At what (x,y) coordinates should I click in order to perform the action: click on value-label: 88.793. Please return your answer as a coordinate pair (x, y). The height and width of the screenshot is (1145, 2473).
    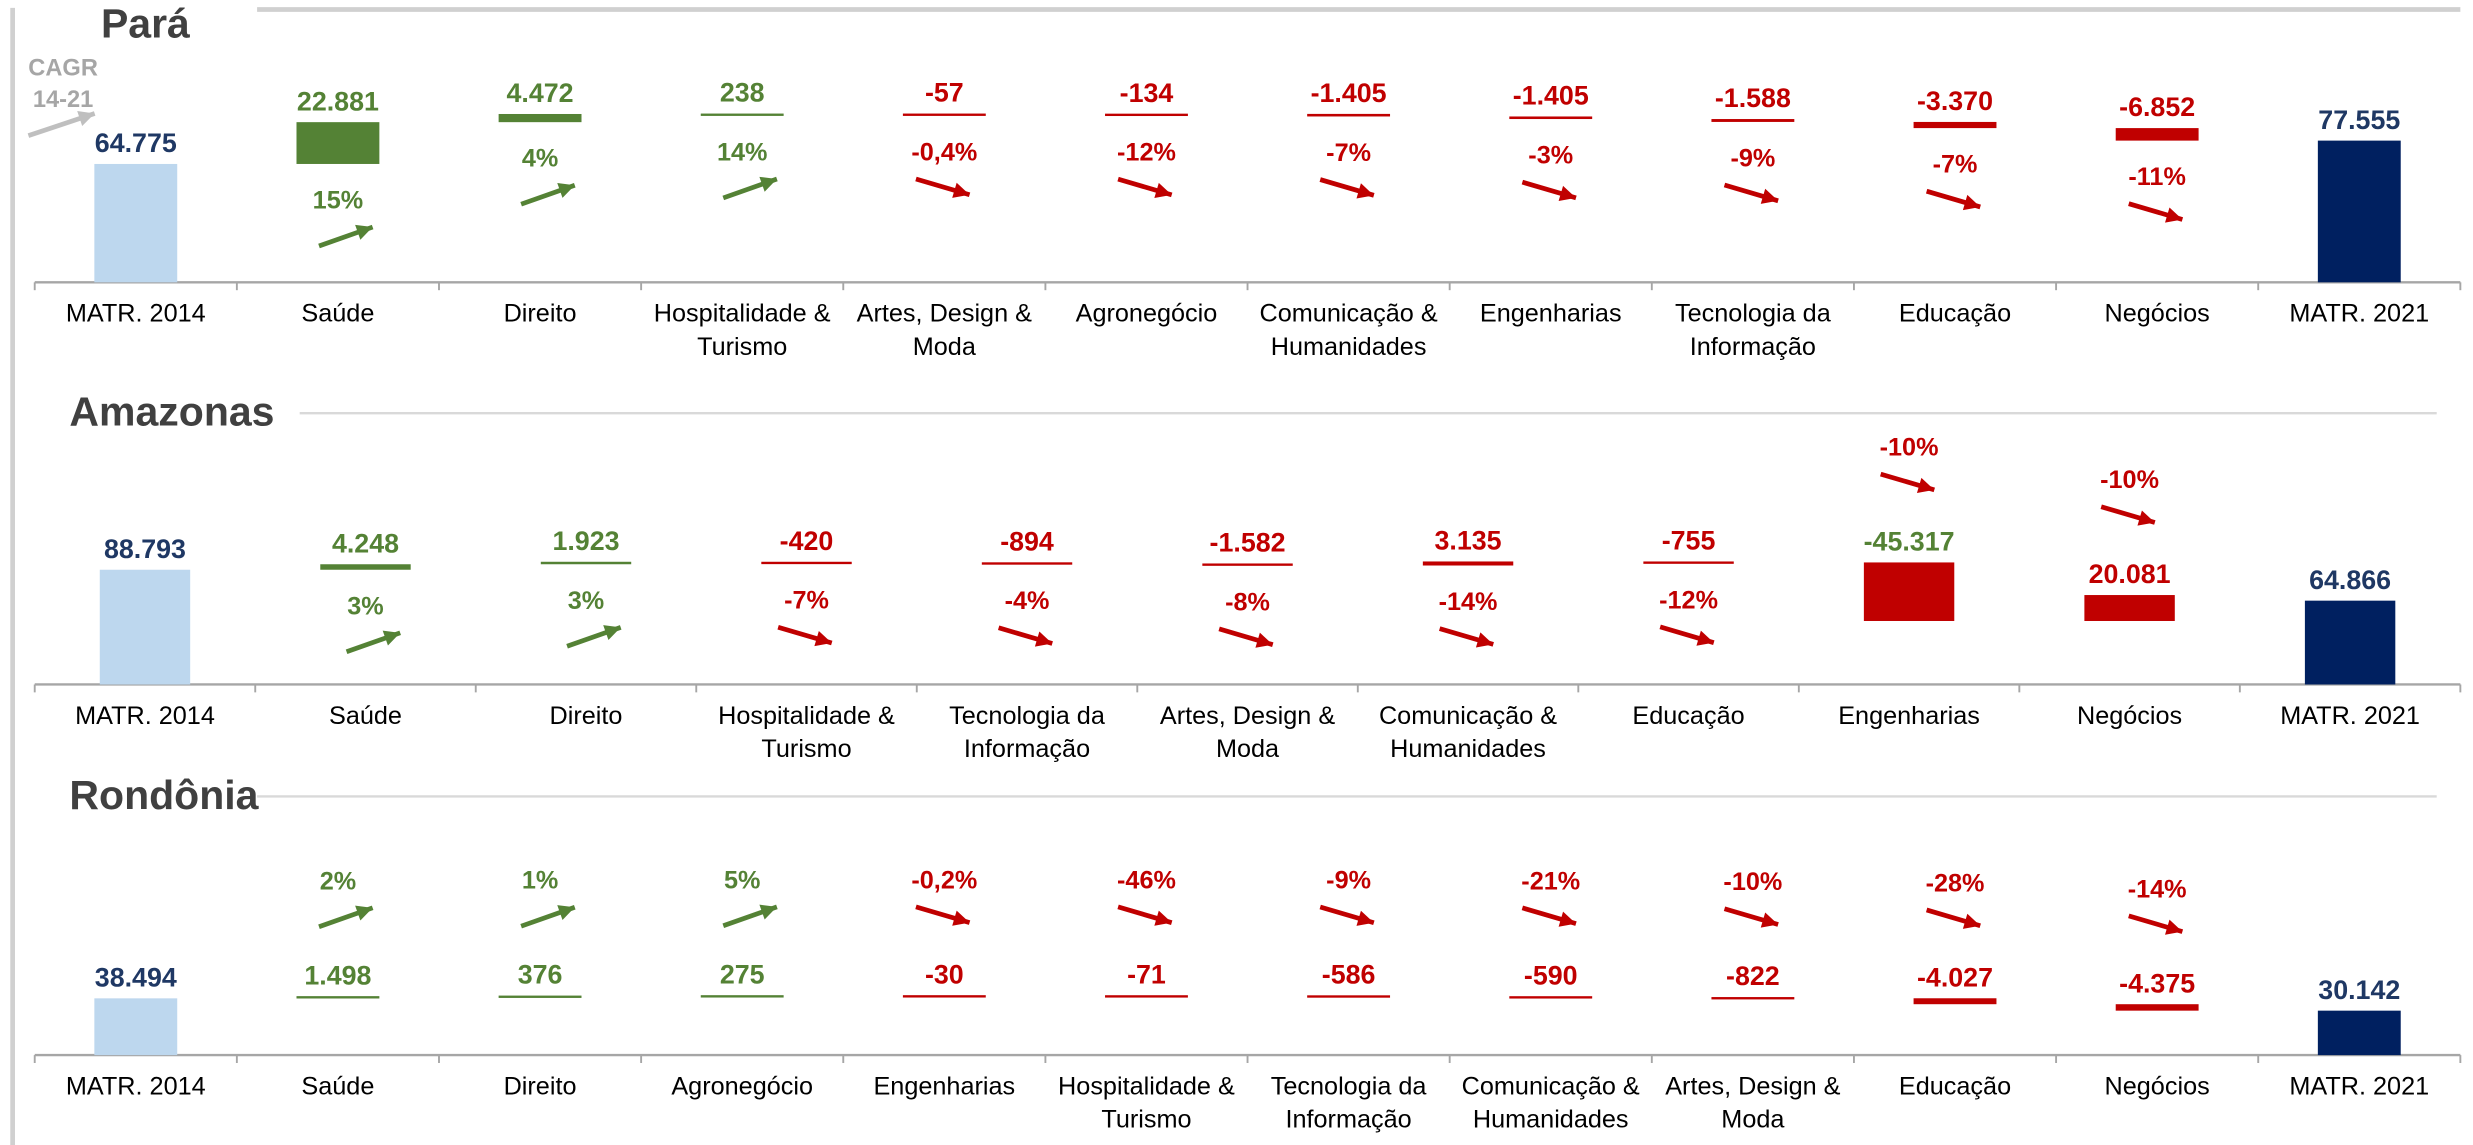
    Looking at the image, I should click on (145, 549).